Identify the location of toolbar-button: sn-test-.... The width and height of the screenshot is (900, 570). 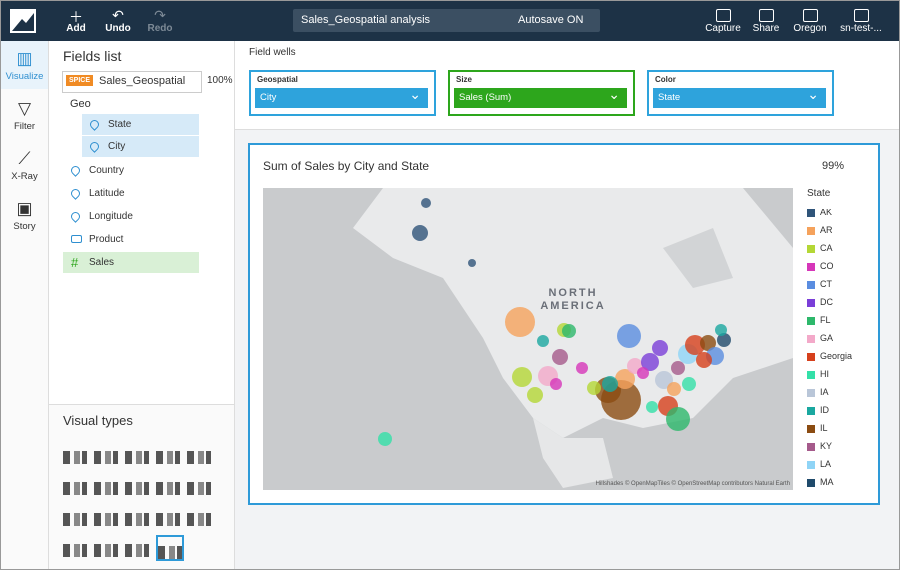
(861, 28).